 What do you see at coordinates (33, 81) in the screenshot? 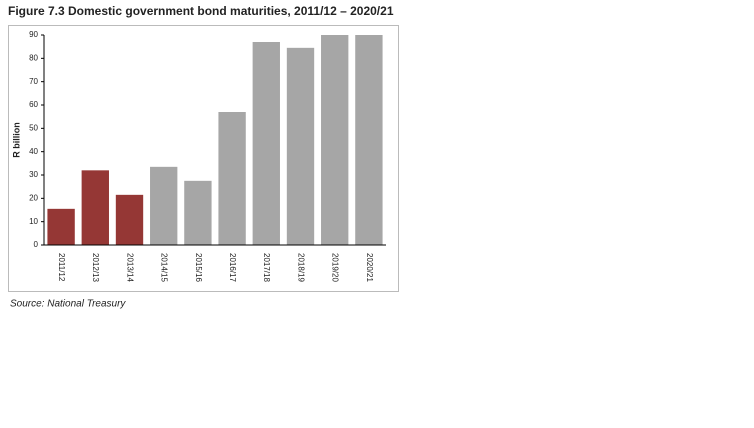
I see `y-tick-label: 70` at bounding box center [33, 81].